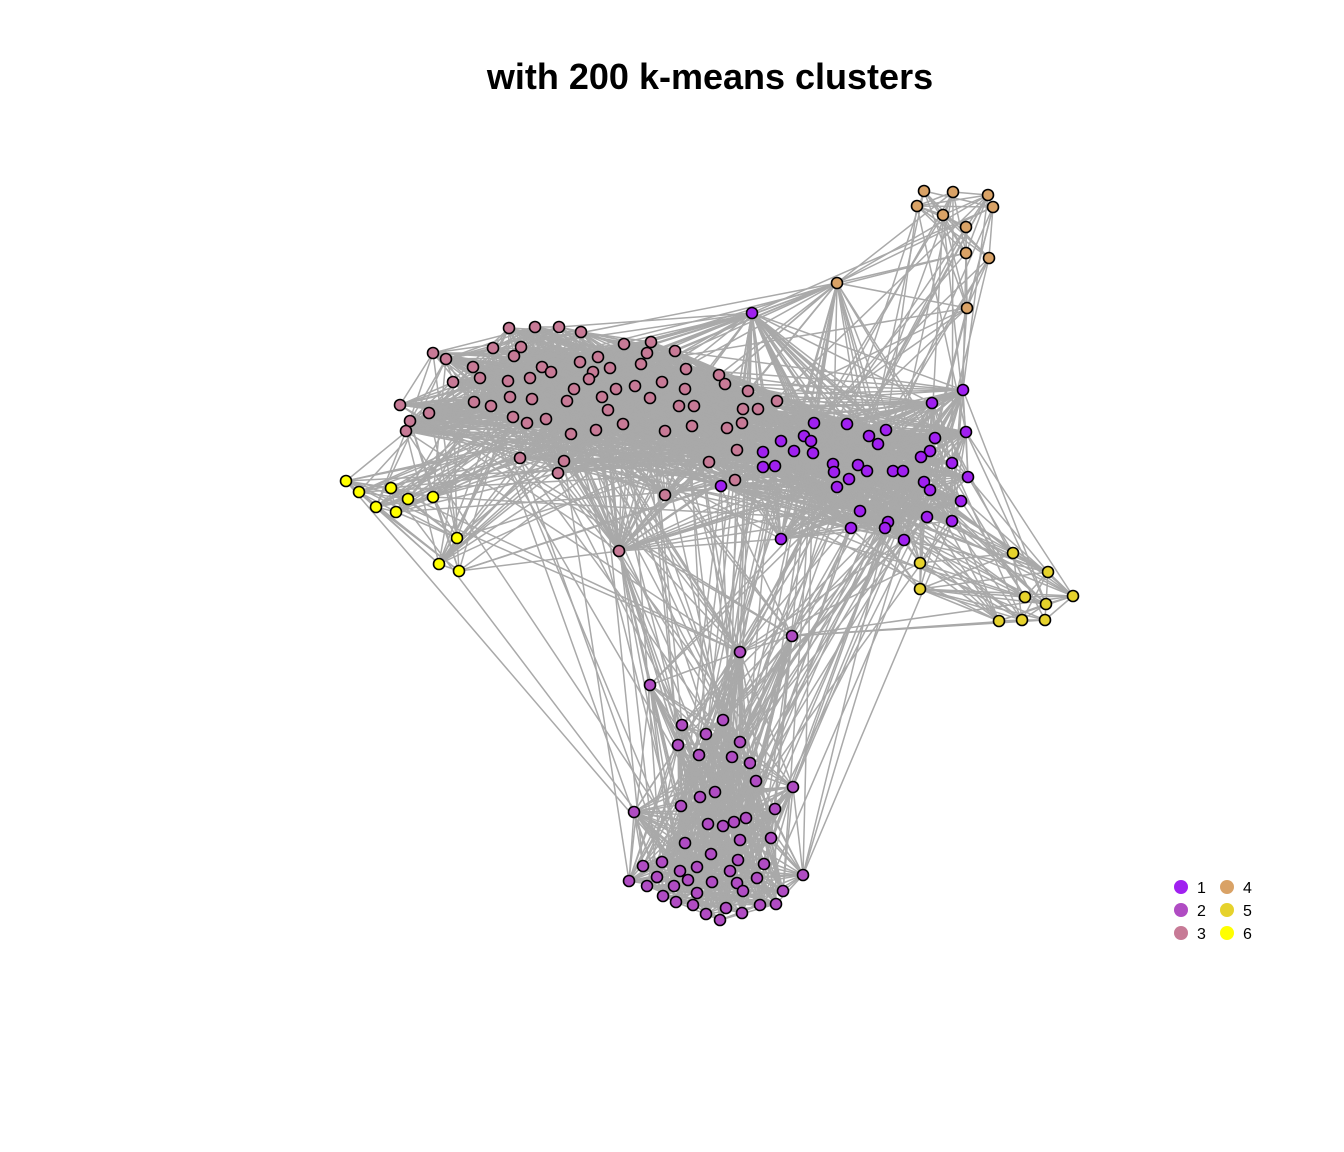  I want to click on legend-label-6: 6, so click(1247, 934).